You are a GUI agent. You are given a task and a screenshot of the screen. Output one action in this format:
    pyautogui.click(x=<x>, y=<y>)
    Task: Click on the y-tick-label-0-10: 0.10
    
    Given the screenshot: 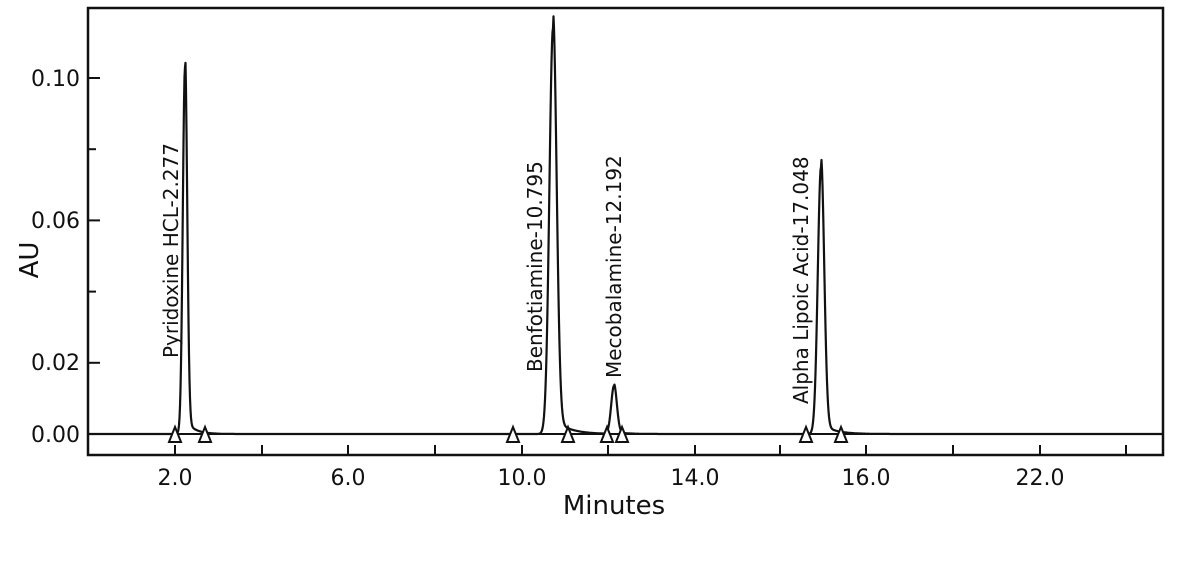 What is the action you would take?
    pyautogui.click(x=55, y=79)
    